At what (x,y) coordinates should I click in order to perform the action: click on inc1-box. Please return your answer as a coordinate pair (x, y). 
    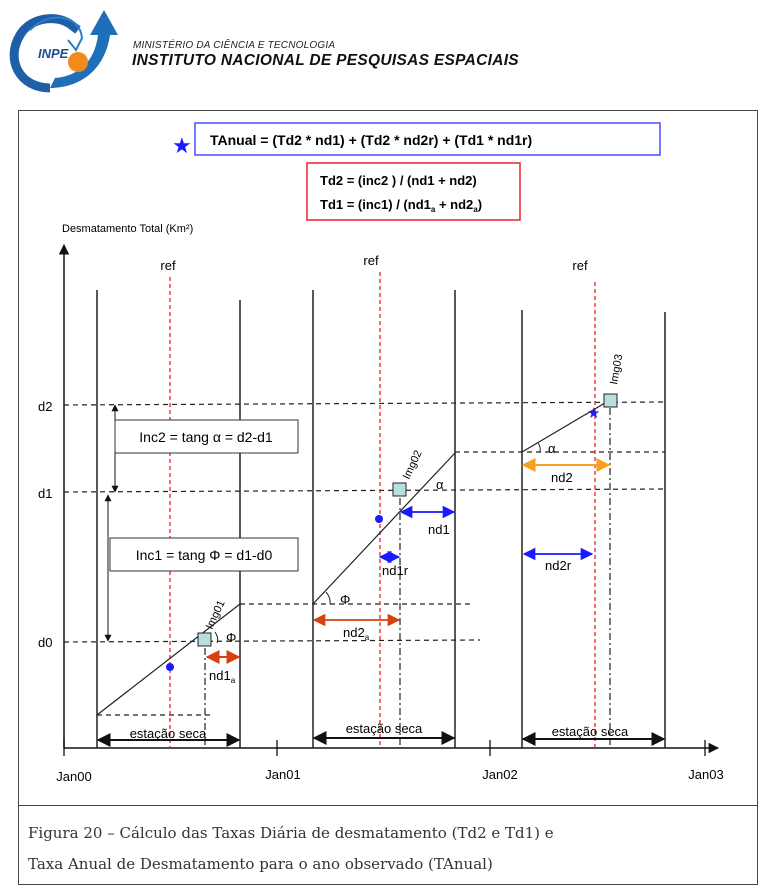
    Looking at the image, I should click on (204, 554).